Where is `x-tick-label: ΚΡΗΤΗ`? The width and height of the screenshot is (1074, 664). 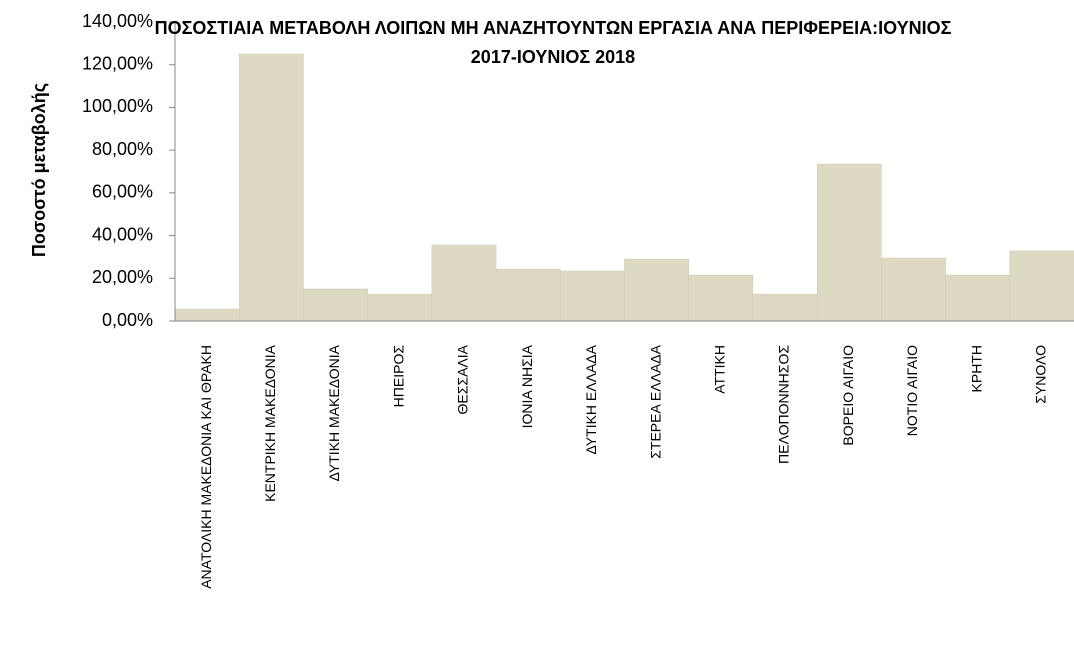
x-tick-label: ΚΡΗΤΗ is located at coordinates (976, 368).